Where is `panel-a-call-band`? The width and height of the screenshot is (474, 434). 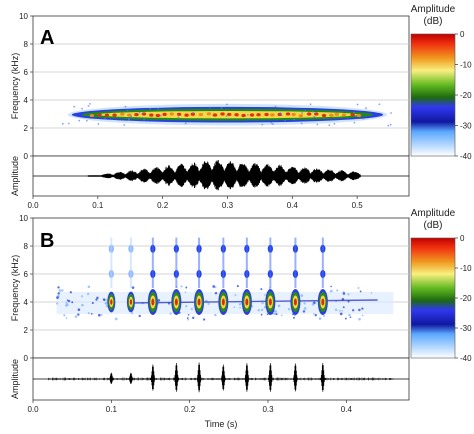 panel-a-call-band is located at coordinates (226, 114).